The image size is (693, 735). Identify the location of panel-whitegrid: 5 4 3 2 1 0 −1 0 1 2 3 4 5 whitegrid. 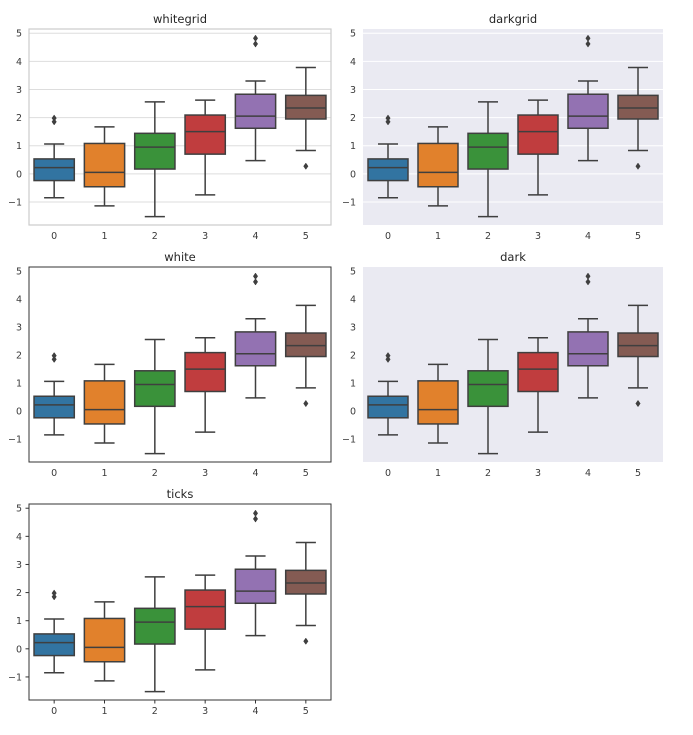
(170, 127).